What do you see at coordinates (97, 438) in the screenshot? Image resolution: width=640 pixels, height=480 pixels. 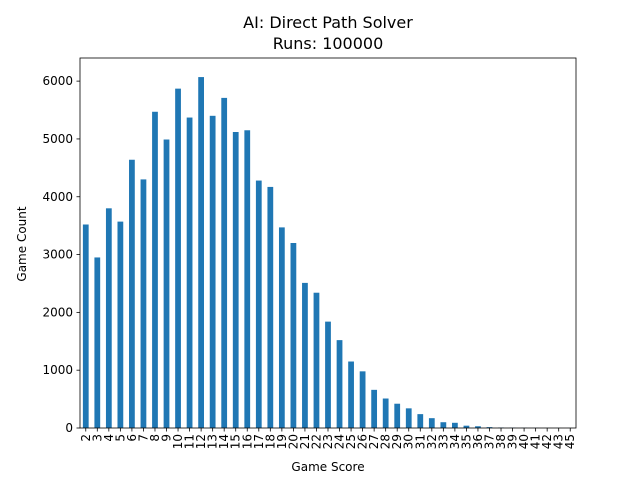 I see `x-tick-label: 3` at bounding box center [97, 438].